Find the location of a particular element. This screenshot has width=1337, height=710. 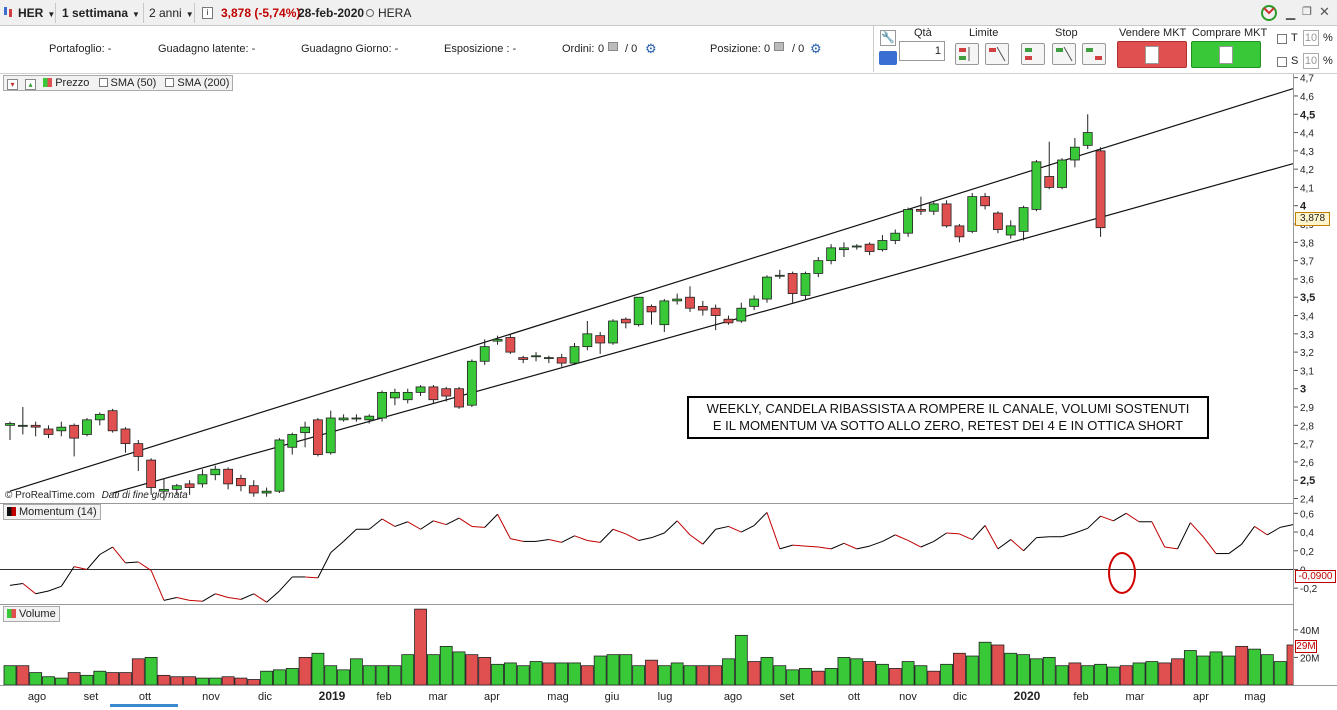

positions-settings-icon: ⚙ is located at coordinates (816, 48).